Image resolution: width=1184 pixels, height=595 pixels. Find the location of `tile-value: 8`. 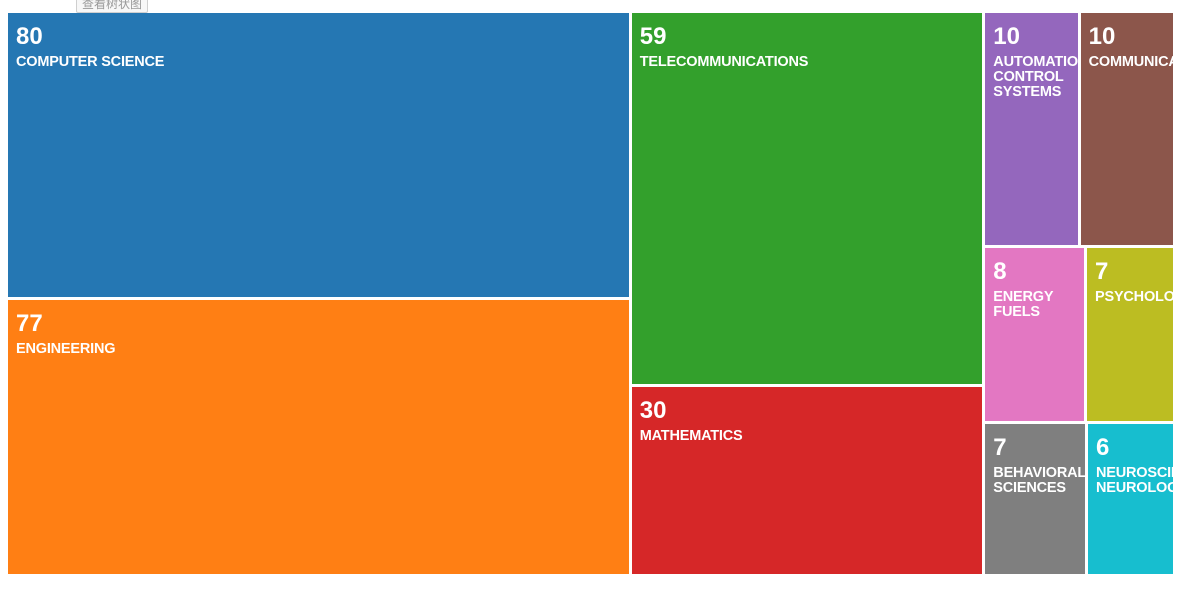

tile-value: 8 is located at coordinates (1000, 271).